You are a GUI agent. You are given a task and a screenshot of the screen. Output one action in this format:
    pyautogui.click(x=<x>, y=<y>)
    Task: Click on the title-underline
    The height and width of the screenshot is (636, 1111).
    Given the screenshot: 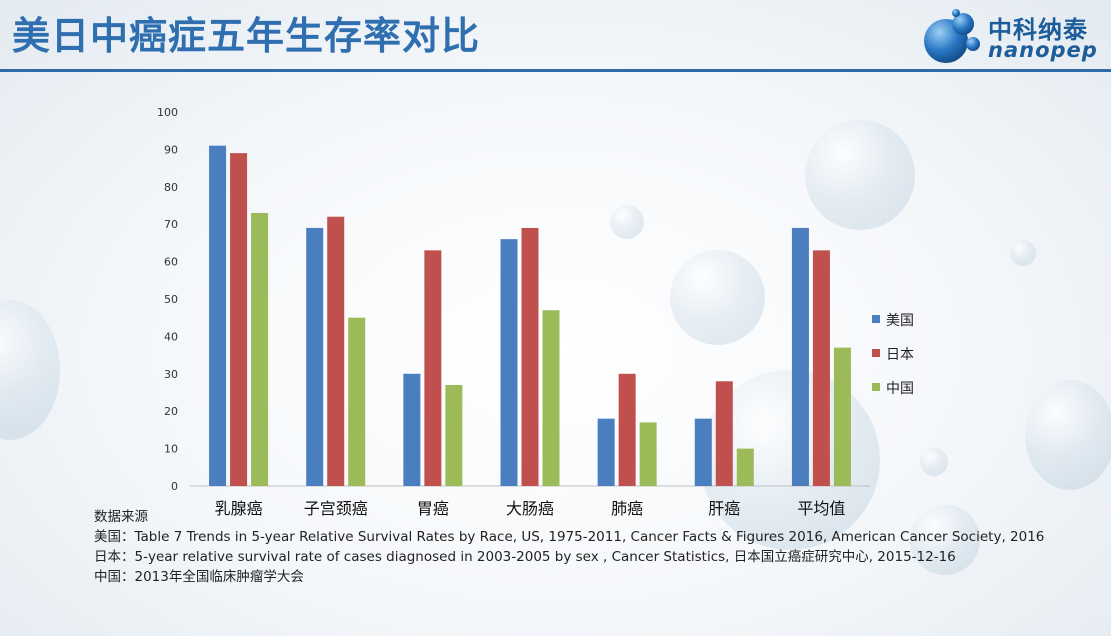 What is the action you would take?
    pyautogui.click(x=555, y=70)
    